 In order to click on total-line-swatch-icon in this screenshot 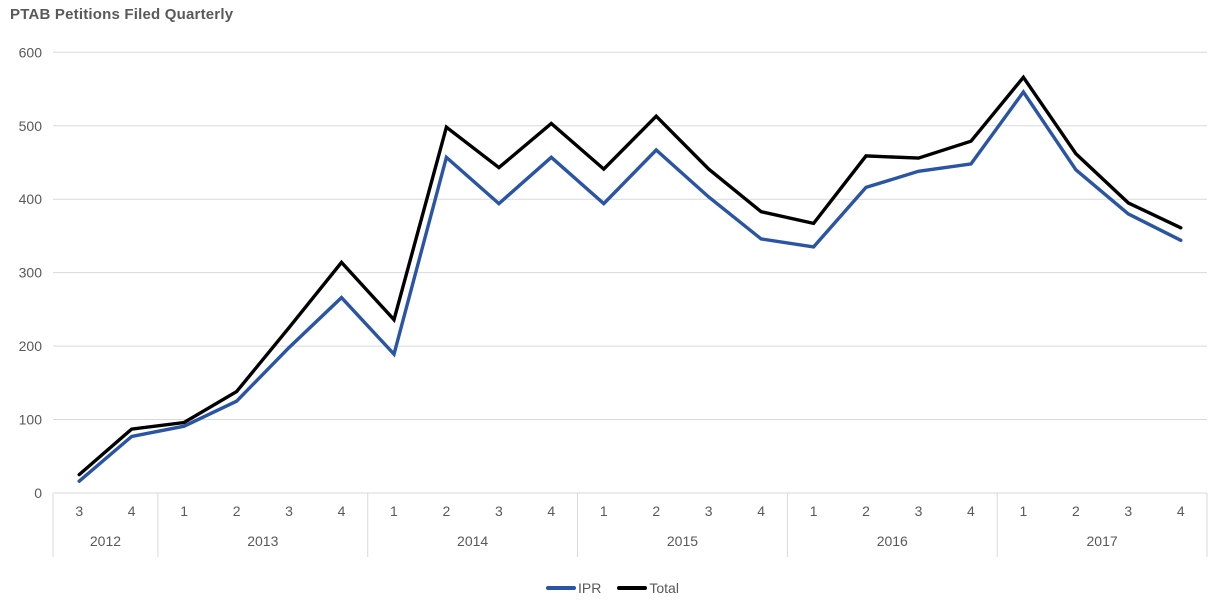, I will do `click(632, 588)`.